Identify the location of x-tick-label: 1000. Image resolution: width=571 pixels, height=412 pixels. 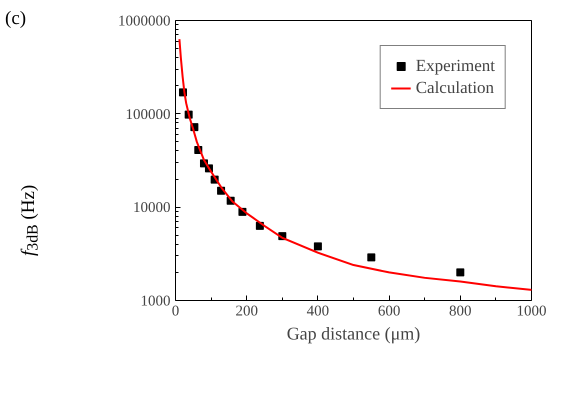
(531, 312).